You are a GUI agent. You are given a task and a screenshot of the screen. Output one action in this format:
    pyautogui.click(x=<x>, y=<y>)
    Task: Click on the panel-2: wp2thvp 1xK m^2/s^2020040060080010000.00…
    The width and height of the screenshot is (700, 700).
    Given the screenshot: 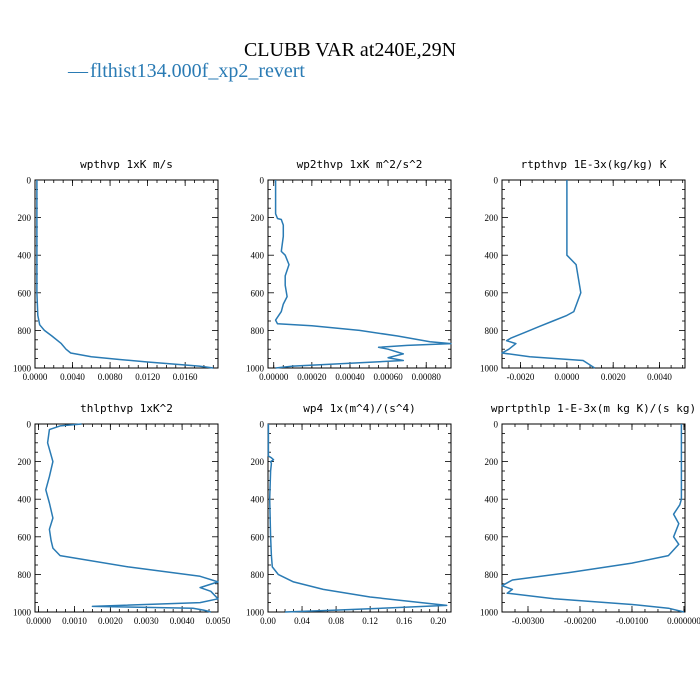 What is the action you would take?
    pyautogui.click(x=349, y=270)
    